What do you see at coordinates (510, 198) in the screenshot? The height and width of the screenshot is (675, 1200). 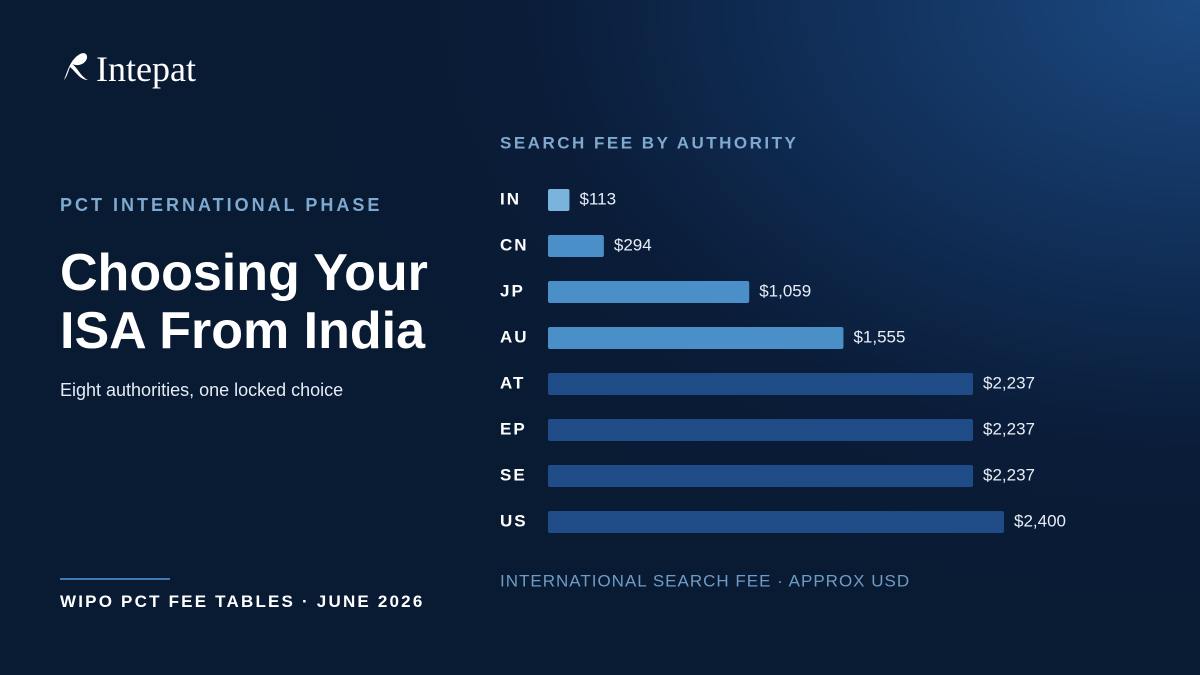 I see `category-label: IN` at bounding box center [510, 198].